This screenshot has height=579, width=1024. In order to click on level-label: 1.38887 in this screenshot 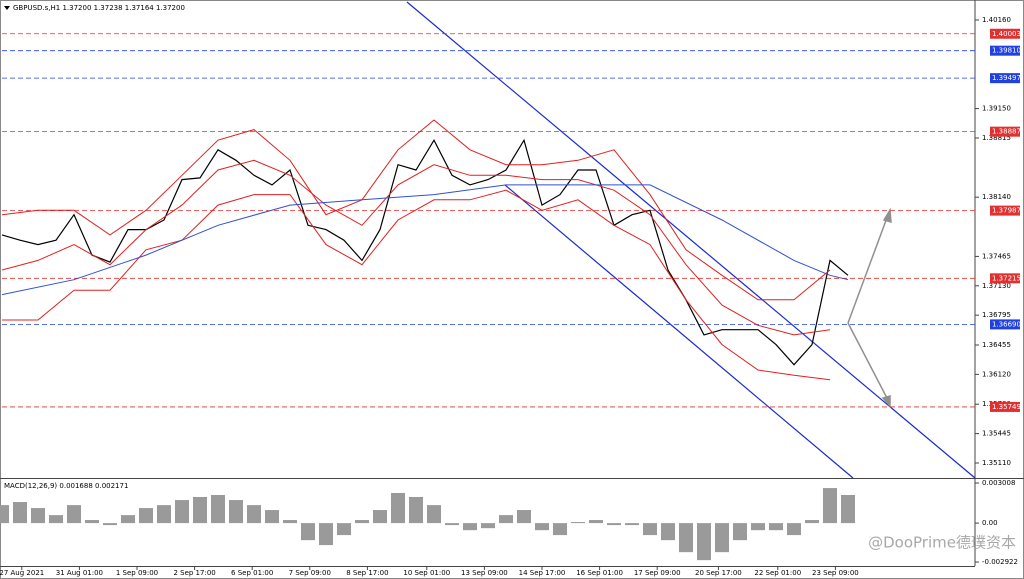, I will do `click(1006, 132)`.